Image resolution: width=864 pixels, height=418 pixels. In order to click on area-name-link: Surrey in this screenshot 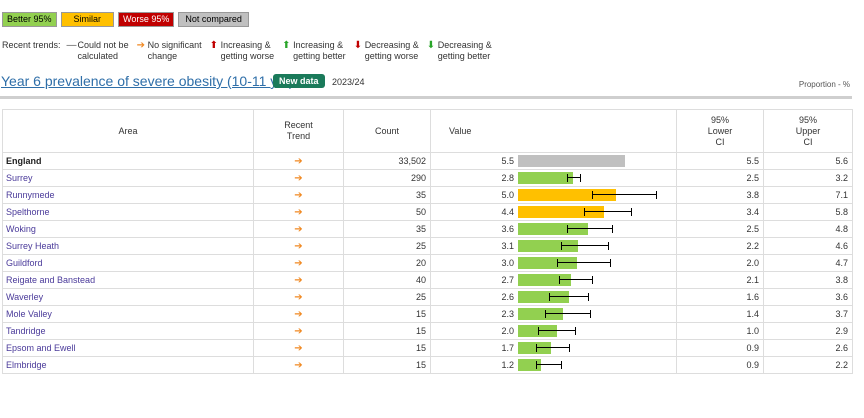, I will do `click(128, 178)`.